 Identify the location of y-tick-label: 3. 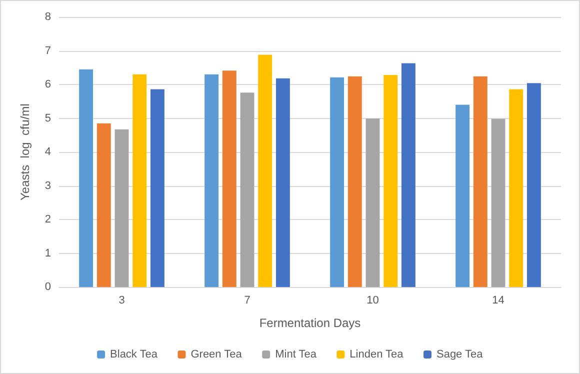
(47, 186).